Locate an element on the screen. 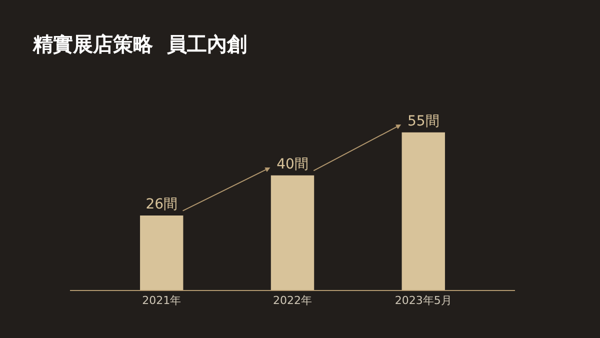 The image size is (600, 338). data-label: 26間 is located at coordinates (162, 204).